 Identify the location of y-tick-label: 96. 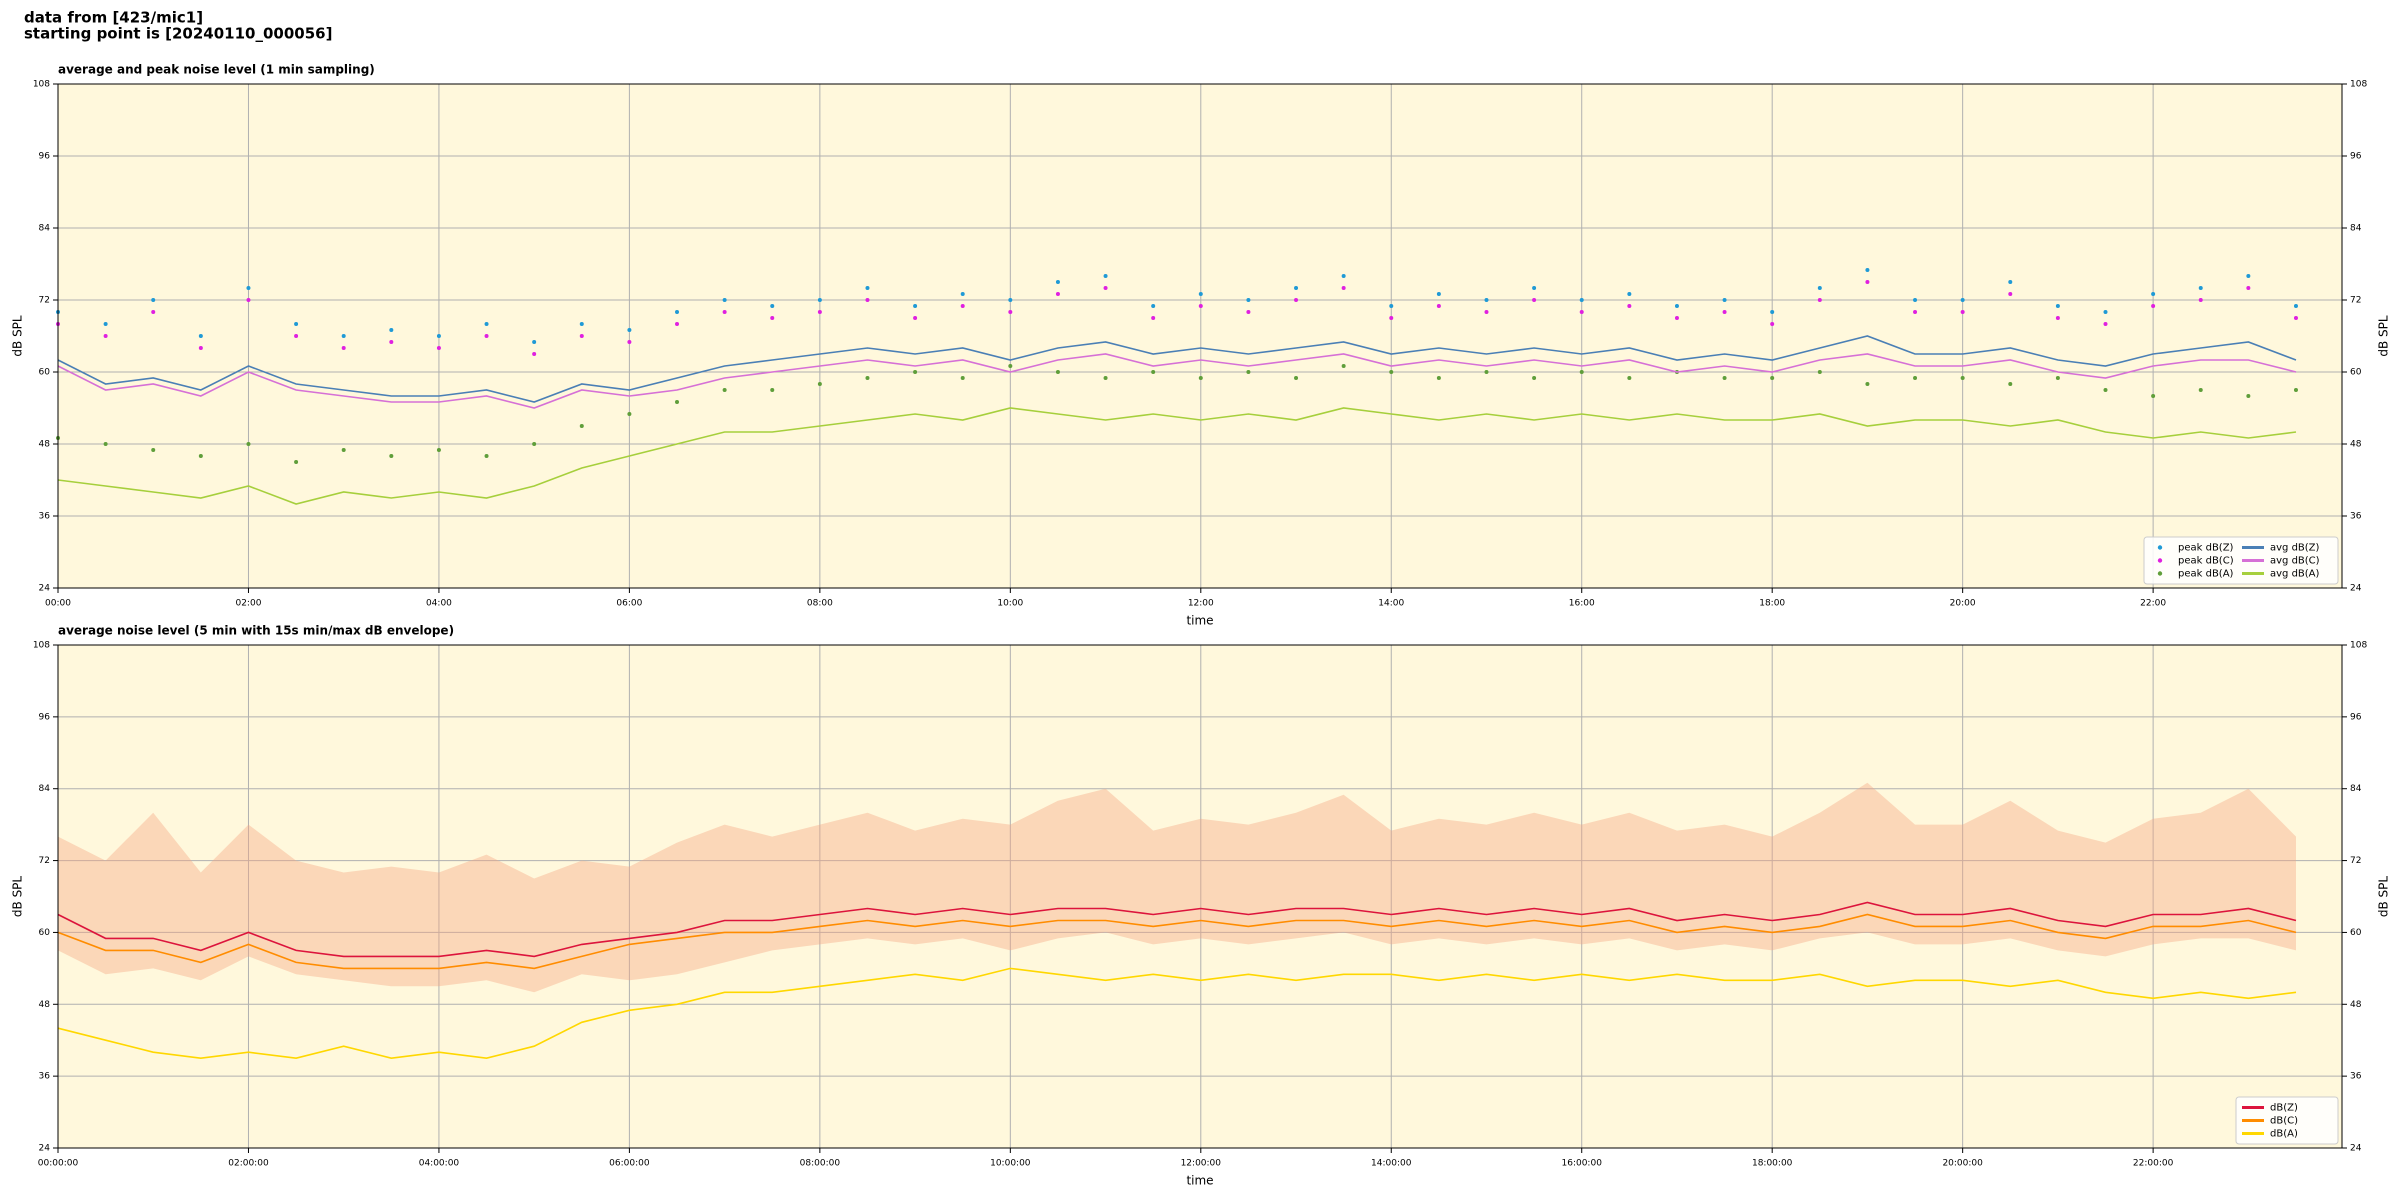
(45, 157).